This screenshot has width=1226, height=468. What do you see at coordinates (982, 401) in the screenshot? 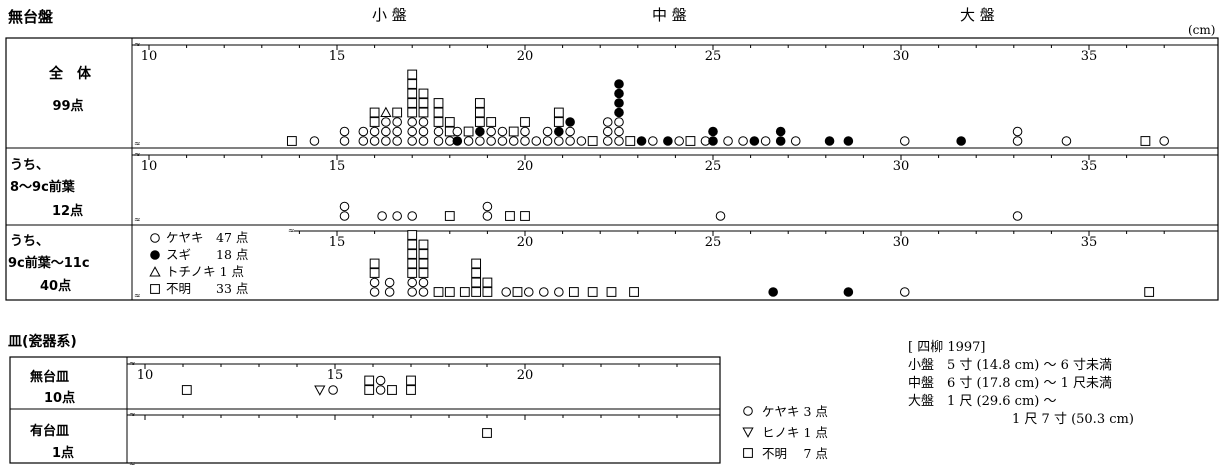
I see `reference-large: 大盤 1 尺 (29.6 cm) 〜` at bounding box center [982, 401].